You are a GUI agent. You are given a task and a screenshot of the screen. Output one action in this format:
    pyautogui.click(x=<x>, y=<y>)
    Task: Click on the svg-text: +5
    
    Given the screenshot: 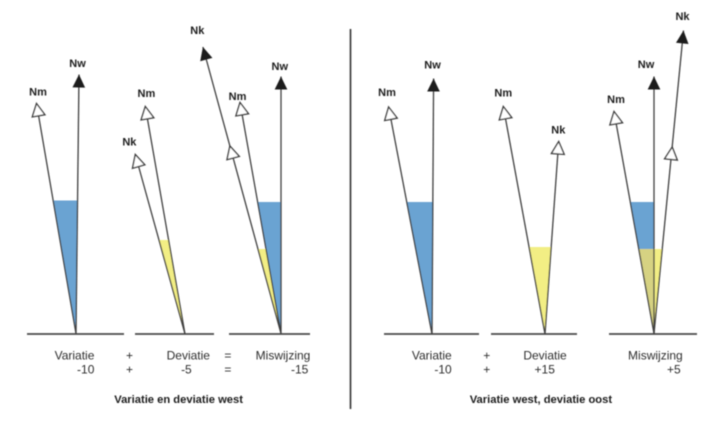 What is the action you would take?
    pyautogui.click(x=674, y=370)
    